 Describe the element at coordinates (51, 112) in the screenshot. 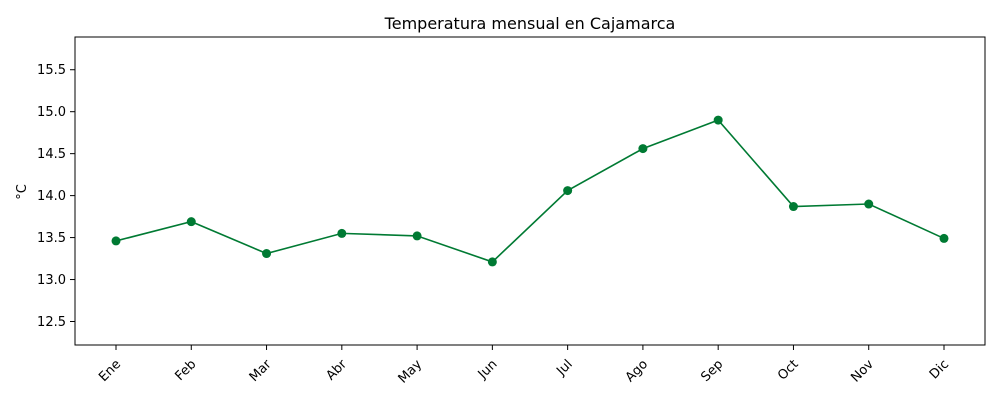

I see `y-tick-label: 15.0` at that location.